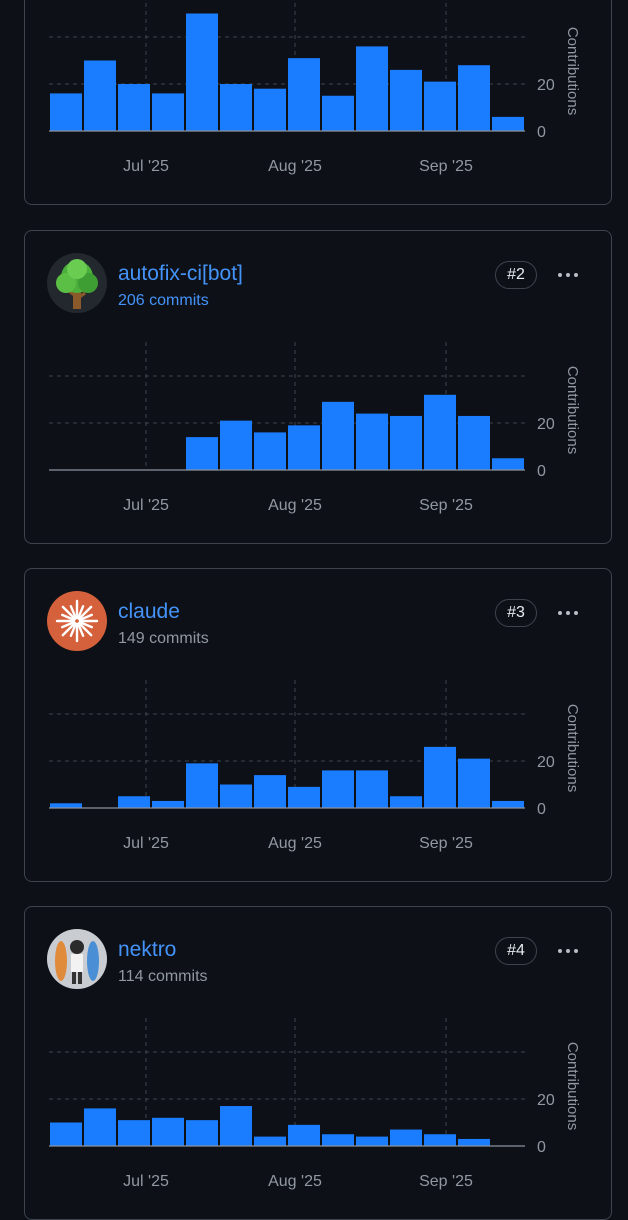 The height and width of the screenshot is (1220, 628). What do you see at coordinates (163, 300) in the screenshot?
I see `commit-count: 206 commits` at bounding box center [163, 300].